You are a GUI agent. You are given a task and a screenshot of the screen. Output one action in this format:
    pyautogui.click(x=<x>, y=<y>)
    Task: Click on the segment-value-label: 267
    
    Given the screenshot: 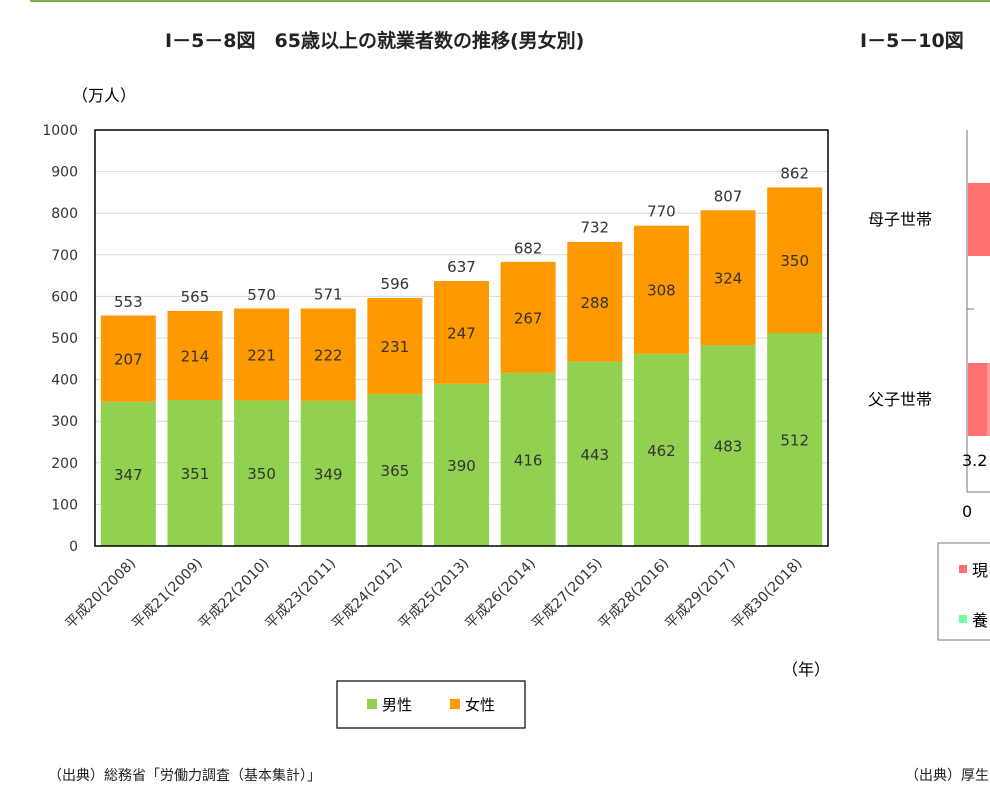 What is the action you would take?
    pyautogui.click(x=528, y=318)
    